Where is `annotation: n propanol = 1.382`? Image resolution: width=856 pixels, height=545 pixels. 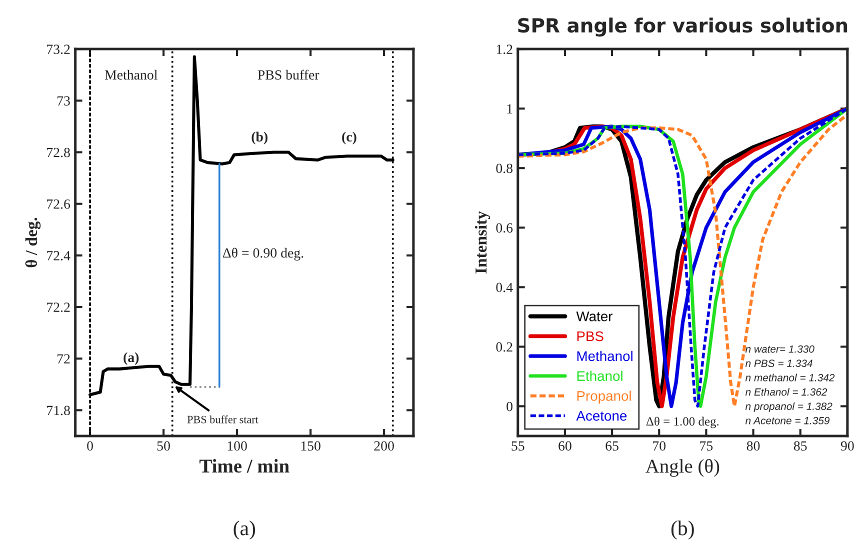 annotation: n propanol = 1.382 is located at coordinates (788, 407).